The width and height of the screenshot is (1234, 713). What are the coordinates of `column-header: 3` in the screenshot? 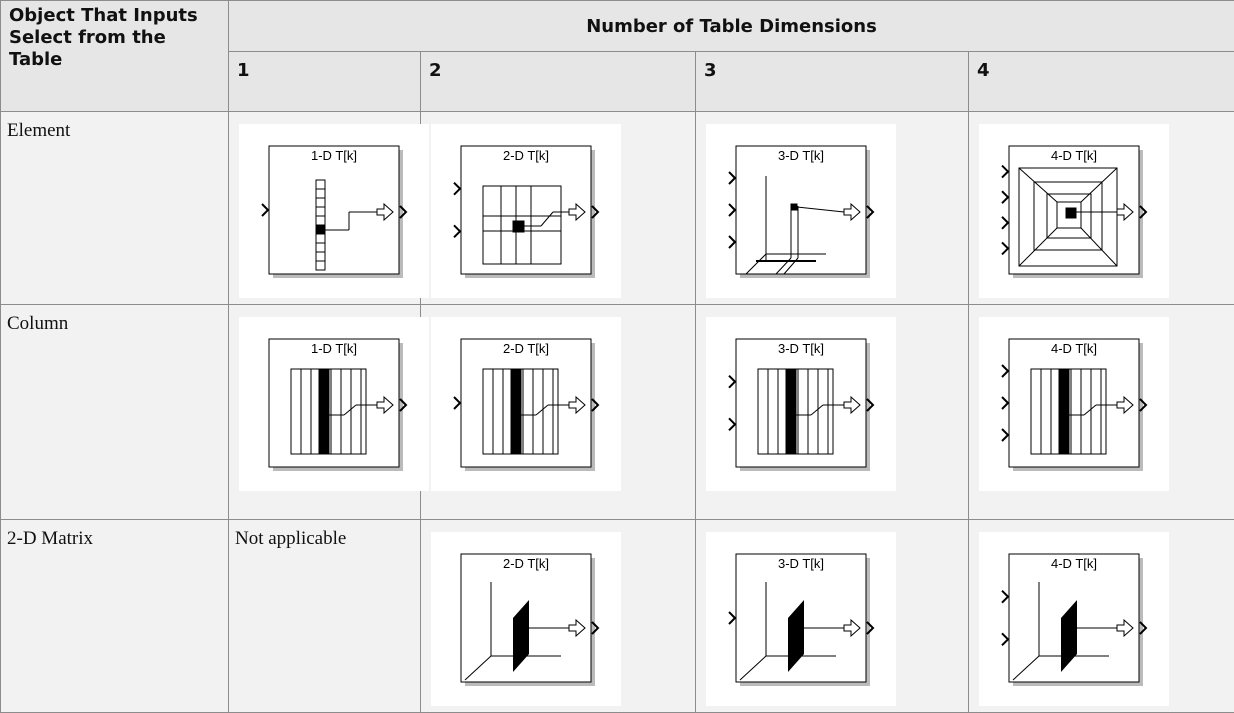 It's located at (832, 82).